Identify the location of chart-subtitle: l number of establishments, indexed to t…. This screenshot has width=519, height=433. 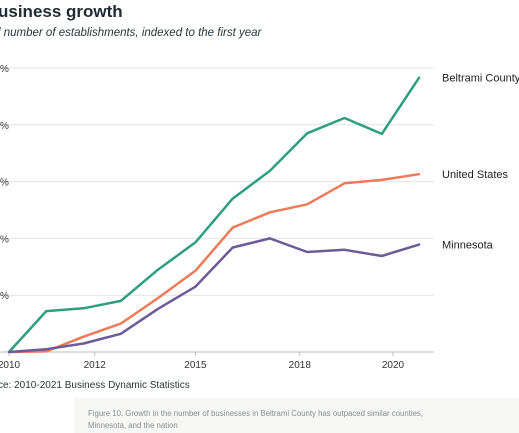
(131, 33).